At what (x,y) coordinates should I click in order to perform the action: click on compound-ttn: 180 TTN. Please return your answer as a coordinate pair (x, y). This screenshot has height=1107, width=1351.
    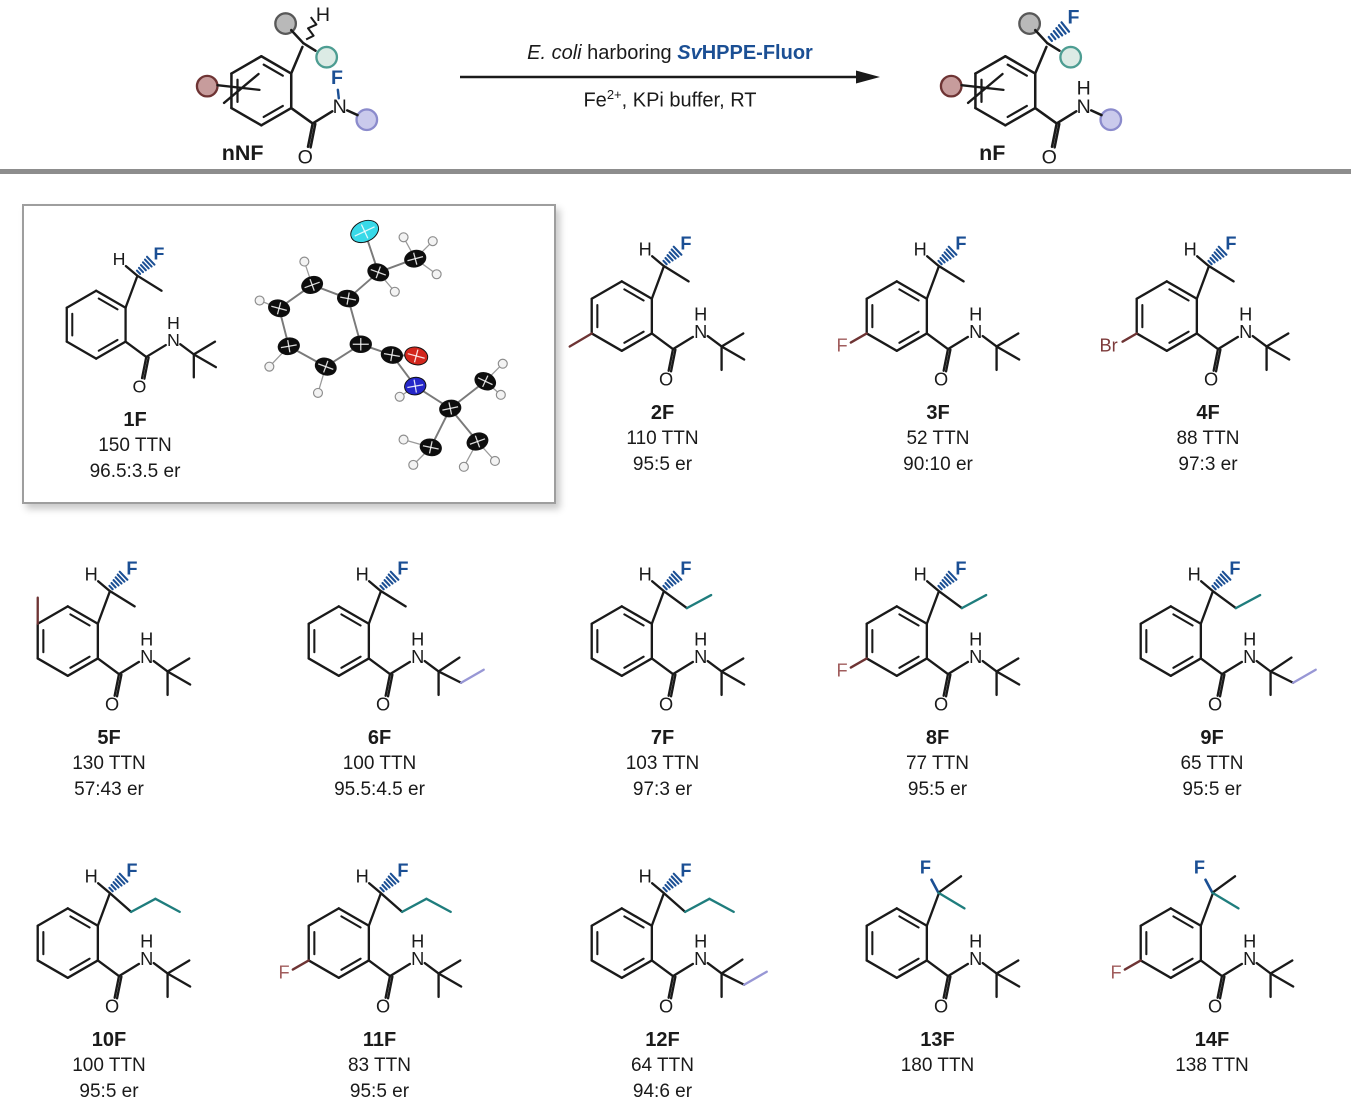
    Looking at the image, I should click on (937, 1066).